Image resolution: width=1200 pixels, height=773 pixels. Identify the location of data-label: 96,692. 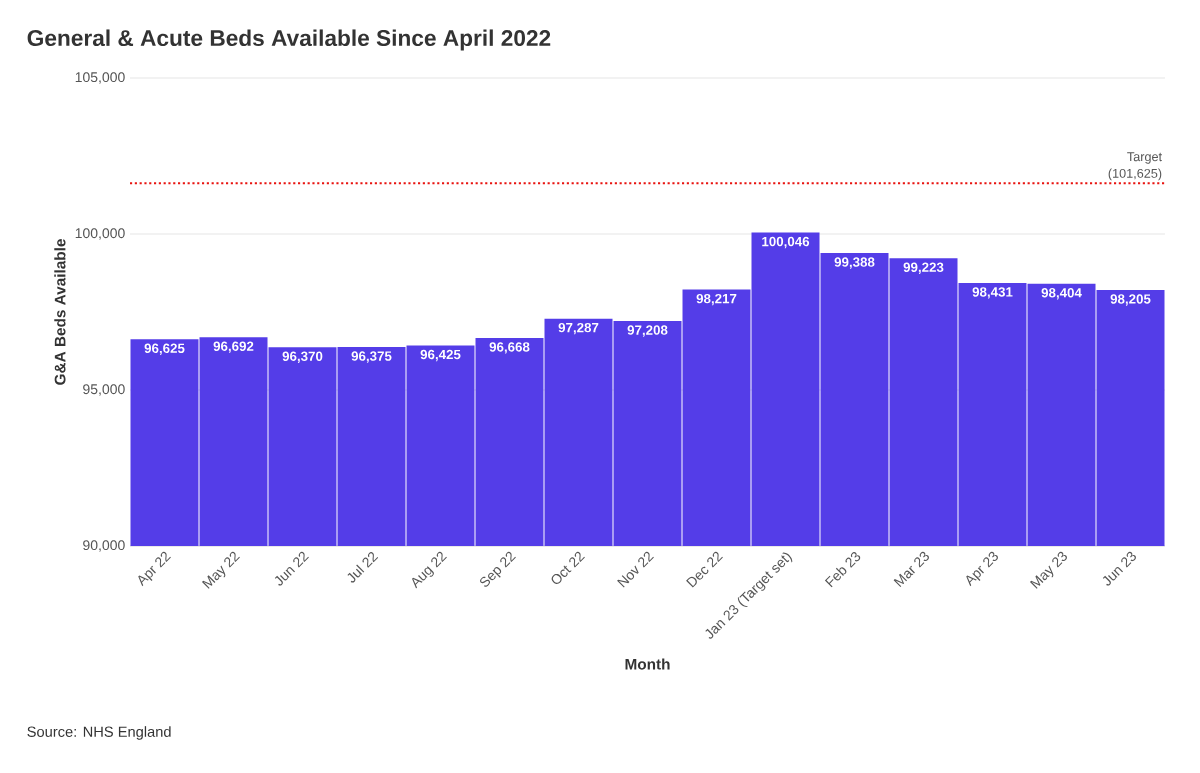
(233, 347).